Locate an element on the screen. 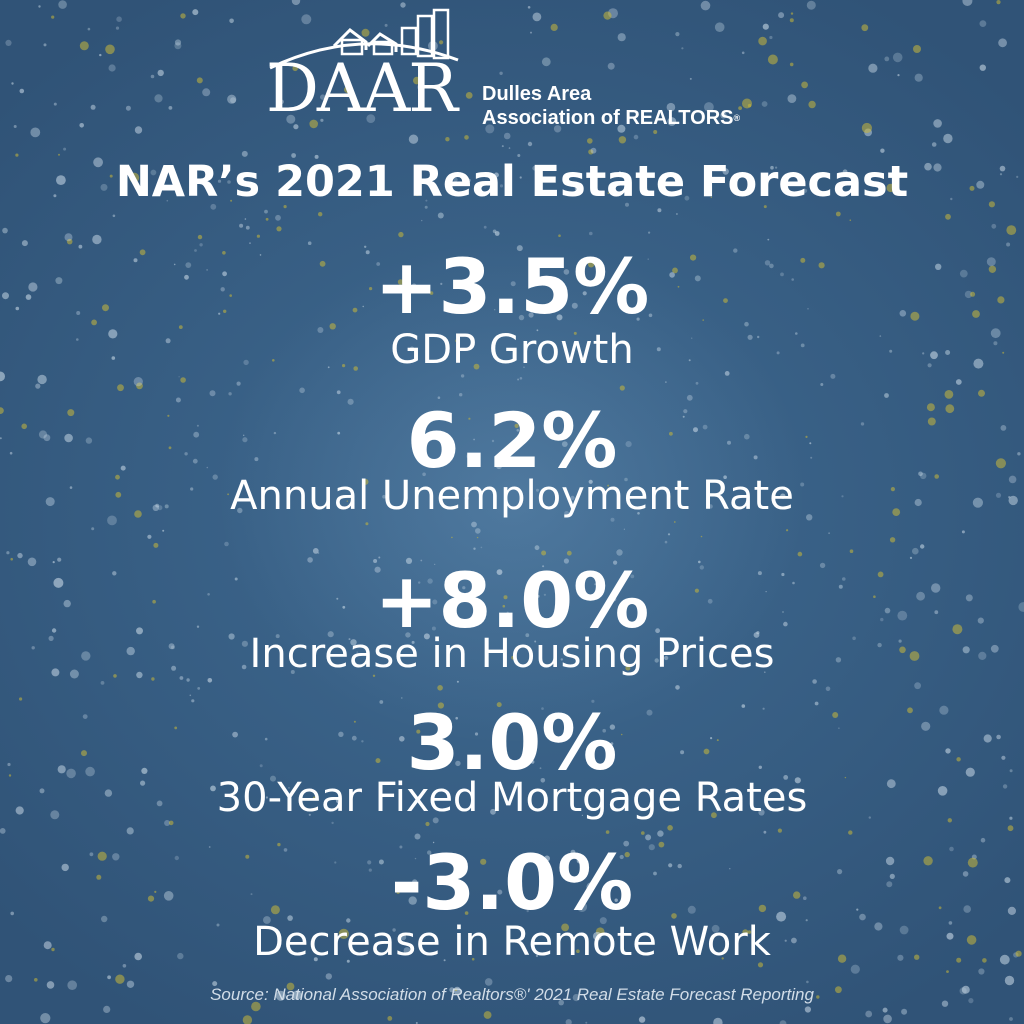 This screenshot has width=1024, height=1024. stat-value-gdp: +3.5% is located at coordinates (512, 286).